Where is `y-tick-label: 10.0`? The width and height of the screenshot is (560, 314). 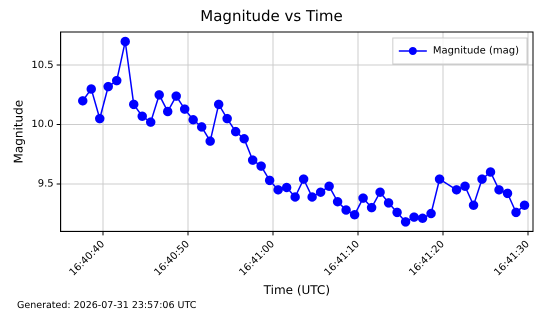 y-tick-label: 10.0 is located at coordinates (42, 124).